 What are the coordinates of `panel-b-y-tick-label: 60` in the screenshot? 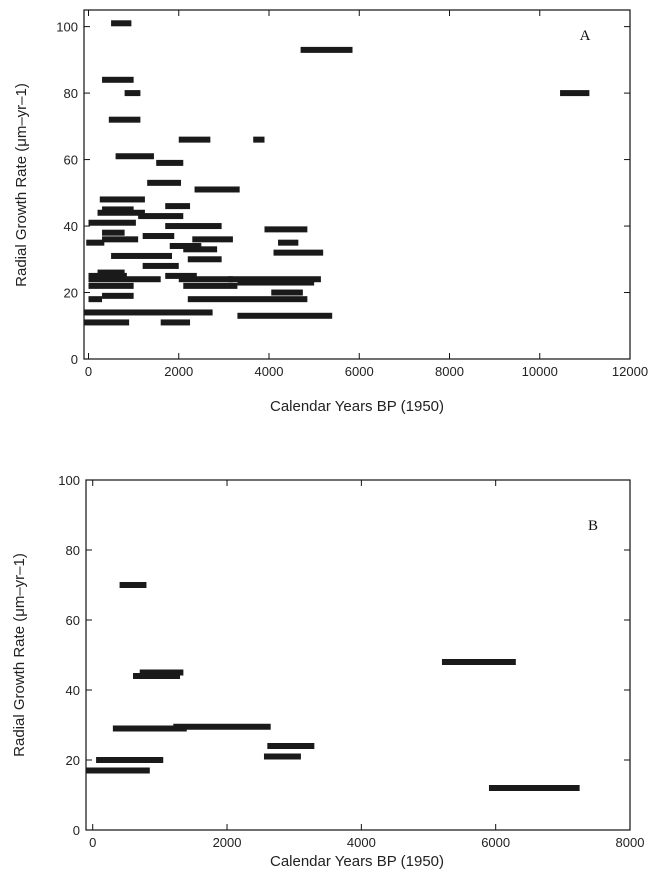 It's located at (73, 620).